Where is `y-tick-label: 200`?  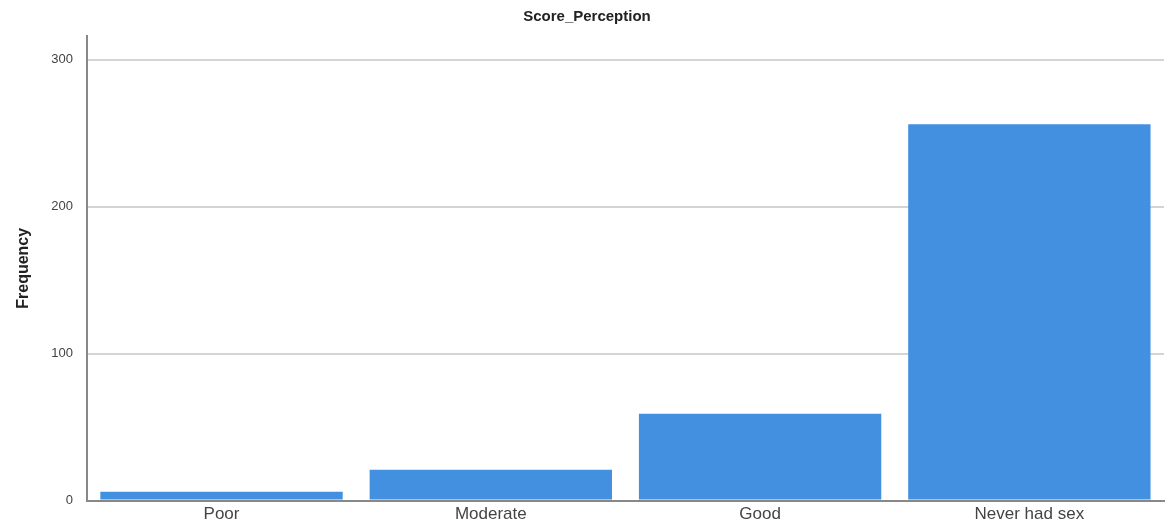 y-tick-label: 200 is located at coordinates (62, 206).